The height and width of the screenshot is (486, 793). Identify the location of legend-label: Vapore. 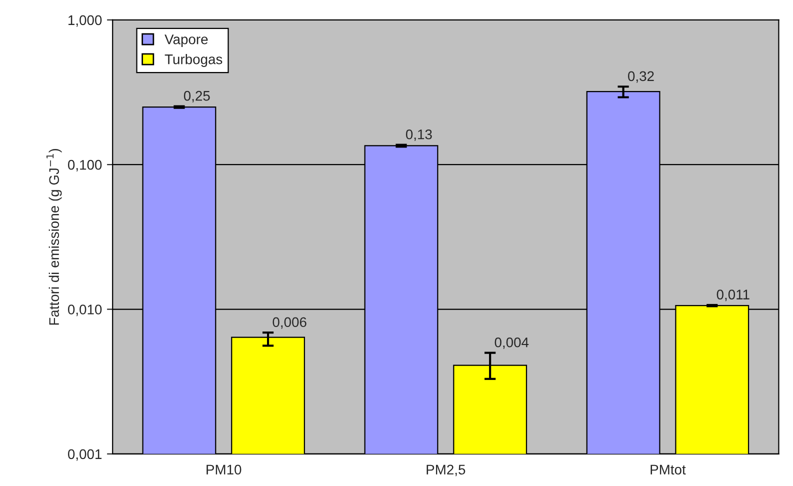
(186, 41).